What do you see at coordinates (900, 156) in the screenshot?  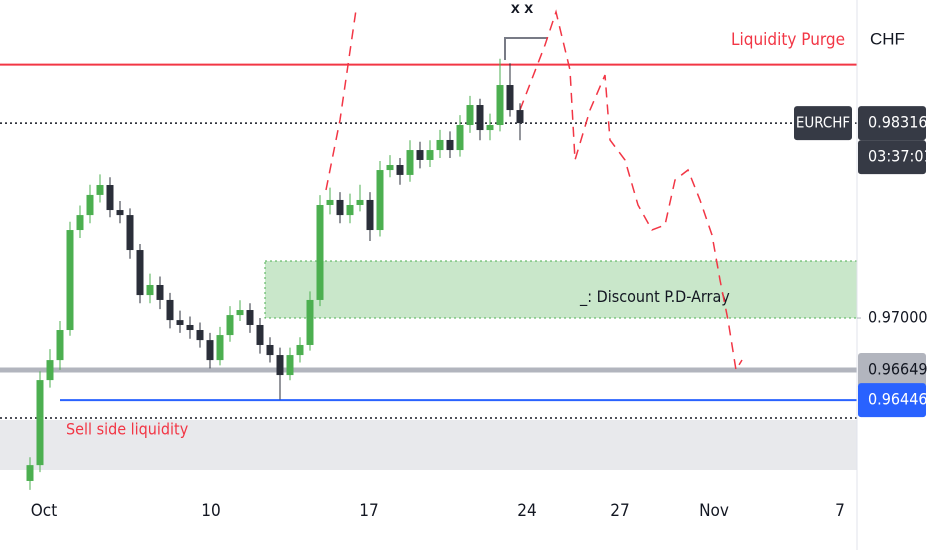 I see `countdown: 03:37:01` at bounding box center [900, 156].